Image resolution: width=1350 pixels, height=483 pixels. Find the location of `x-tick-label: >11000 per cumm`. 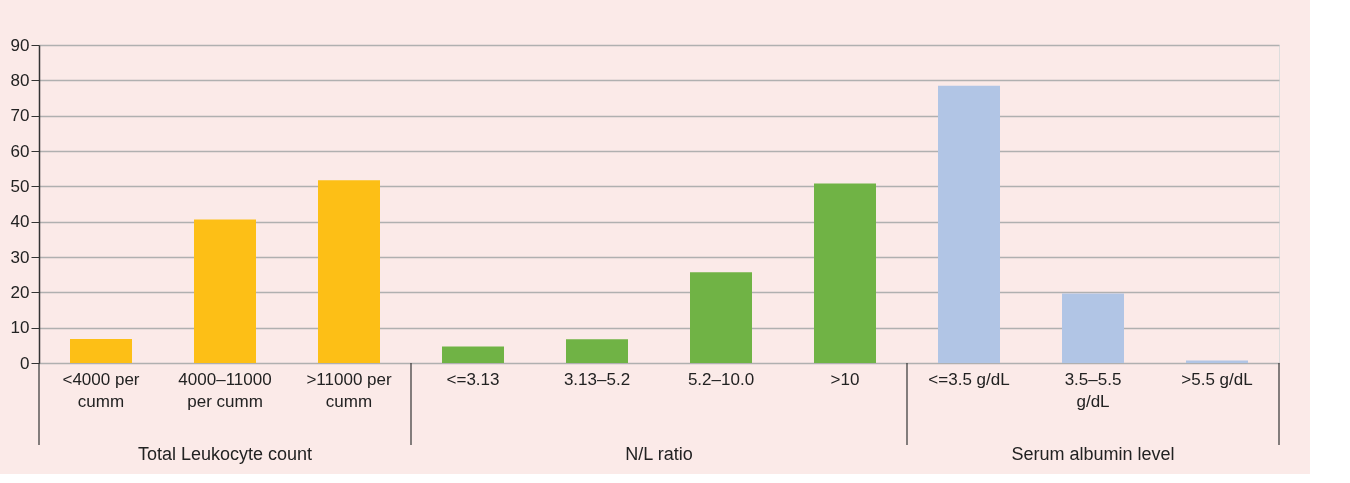

x-tick-label: >11000 per cumm is located at coordinates (349, 390).